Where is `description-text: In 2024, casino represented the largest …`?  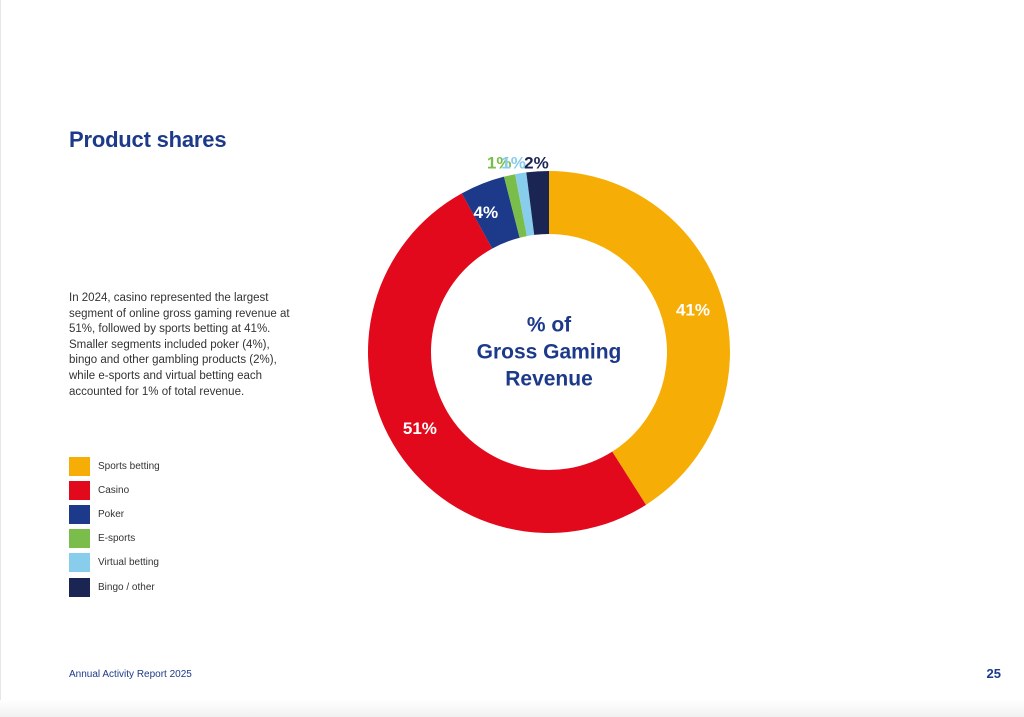 description-text: In 2024, casino represented the largest … is located at coordinates (179, 345).